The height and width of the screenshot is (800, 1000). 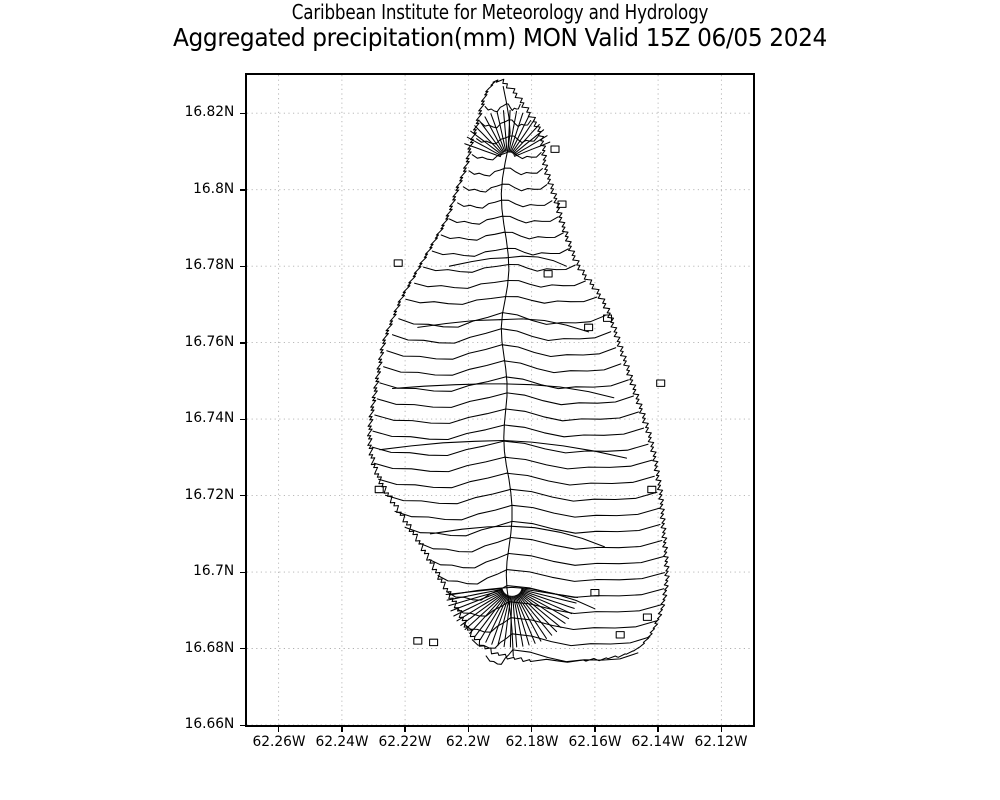 What do you see at coordinates (209, 112) in the screenshot?
I see `y-tick-label: 16.82N` at bounding box center [209, 112].